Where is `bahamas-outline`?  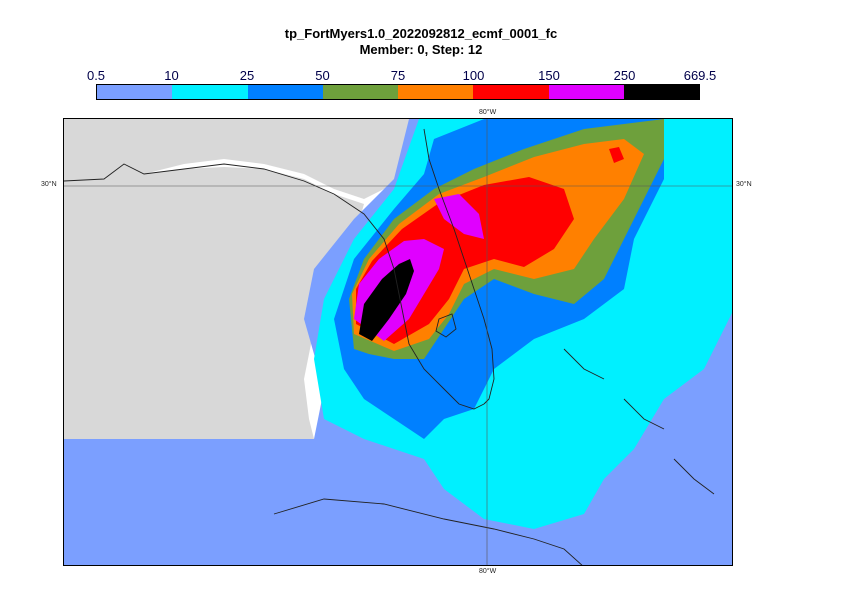 bahamas-outline is located at coordinates (639, 421).